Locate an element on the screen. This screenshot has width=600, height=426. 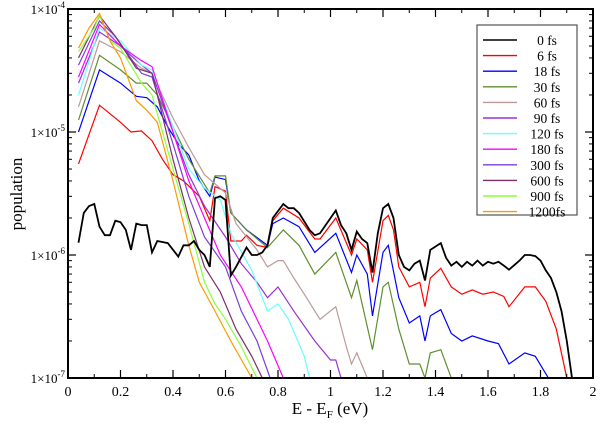
legend-label: 60 fs is located at coordinates (547, 102).